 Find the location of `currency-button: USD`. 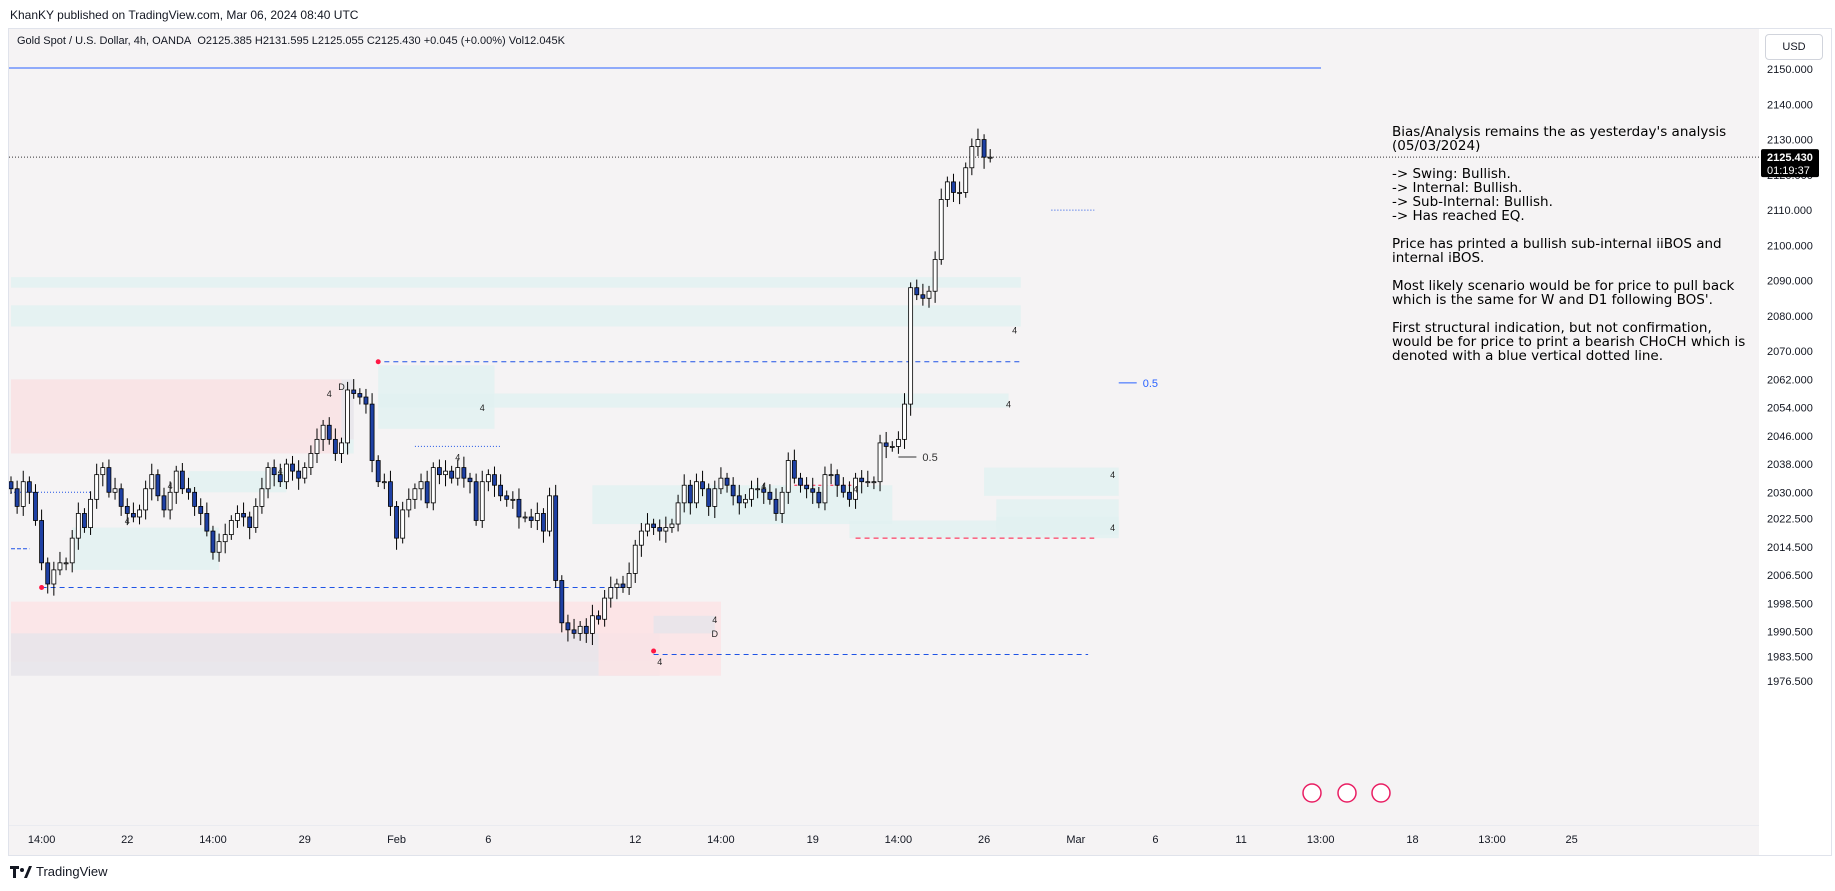

currency-button: USD is located at coordinates (1794, 47).